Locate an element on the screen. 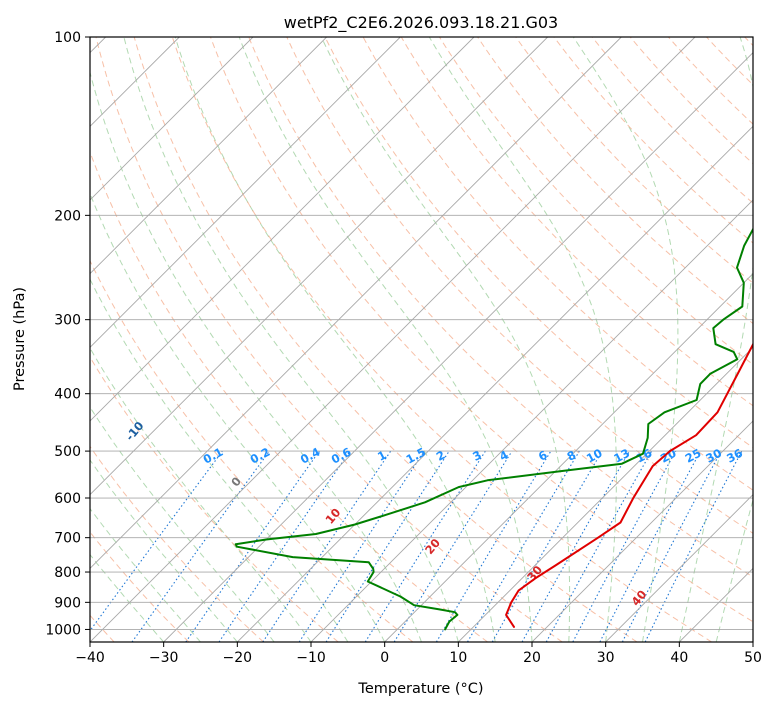 This screenshot has height=708, width=775. x-tick-label: 30 is located at coordinates (606, 658).